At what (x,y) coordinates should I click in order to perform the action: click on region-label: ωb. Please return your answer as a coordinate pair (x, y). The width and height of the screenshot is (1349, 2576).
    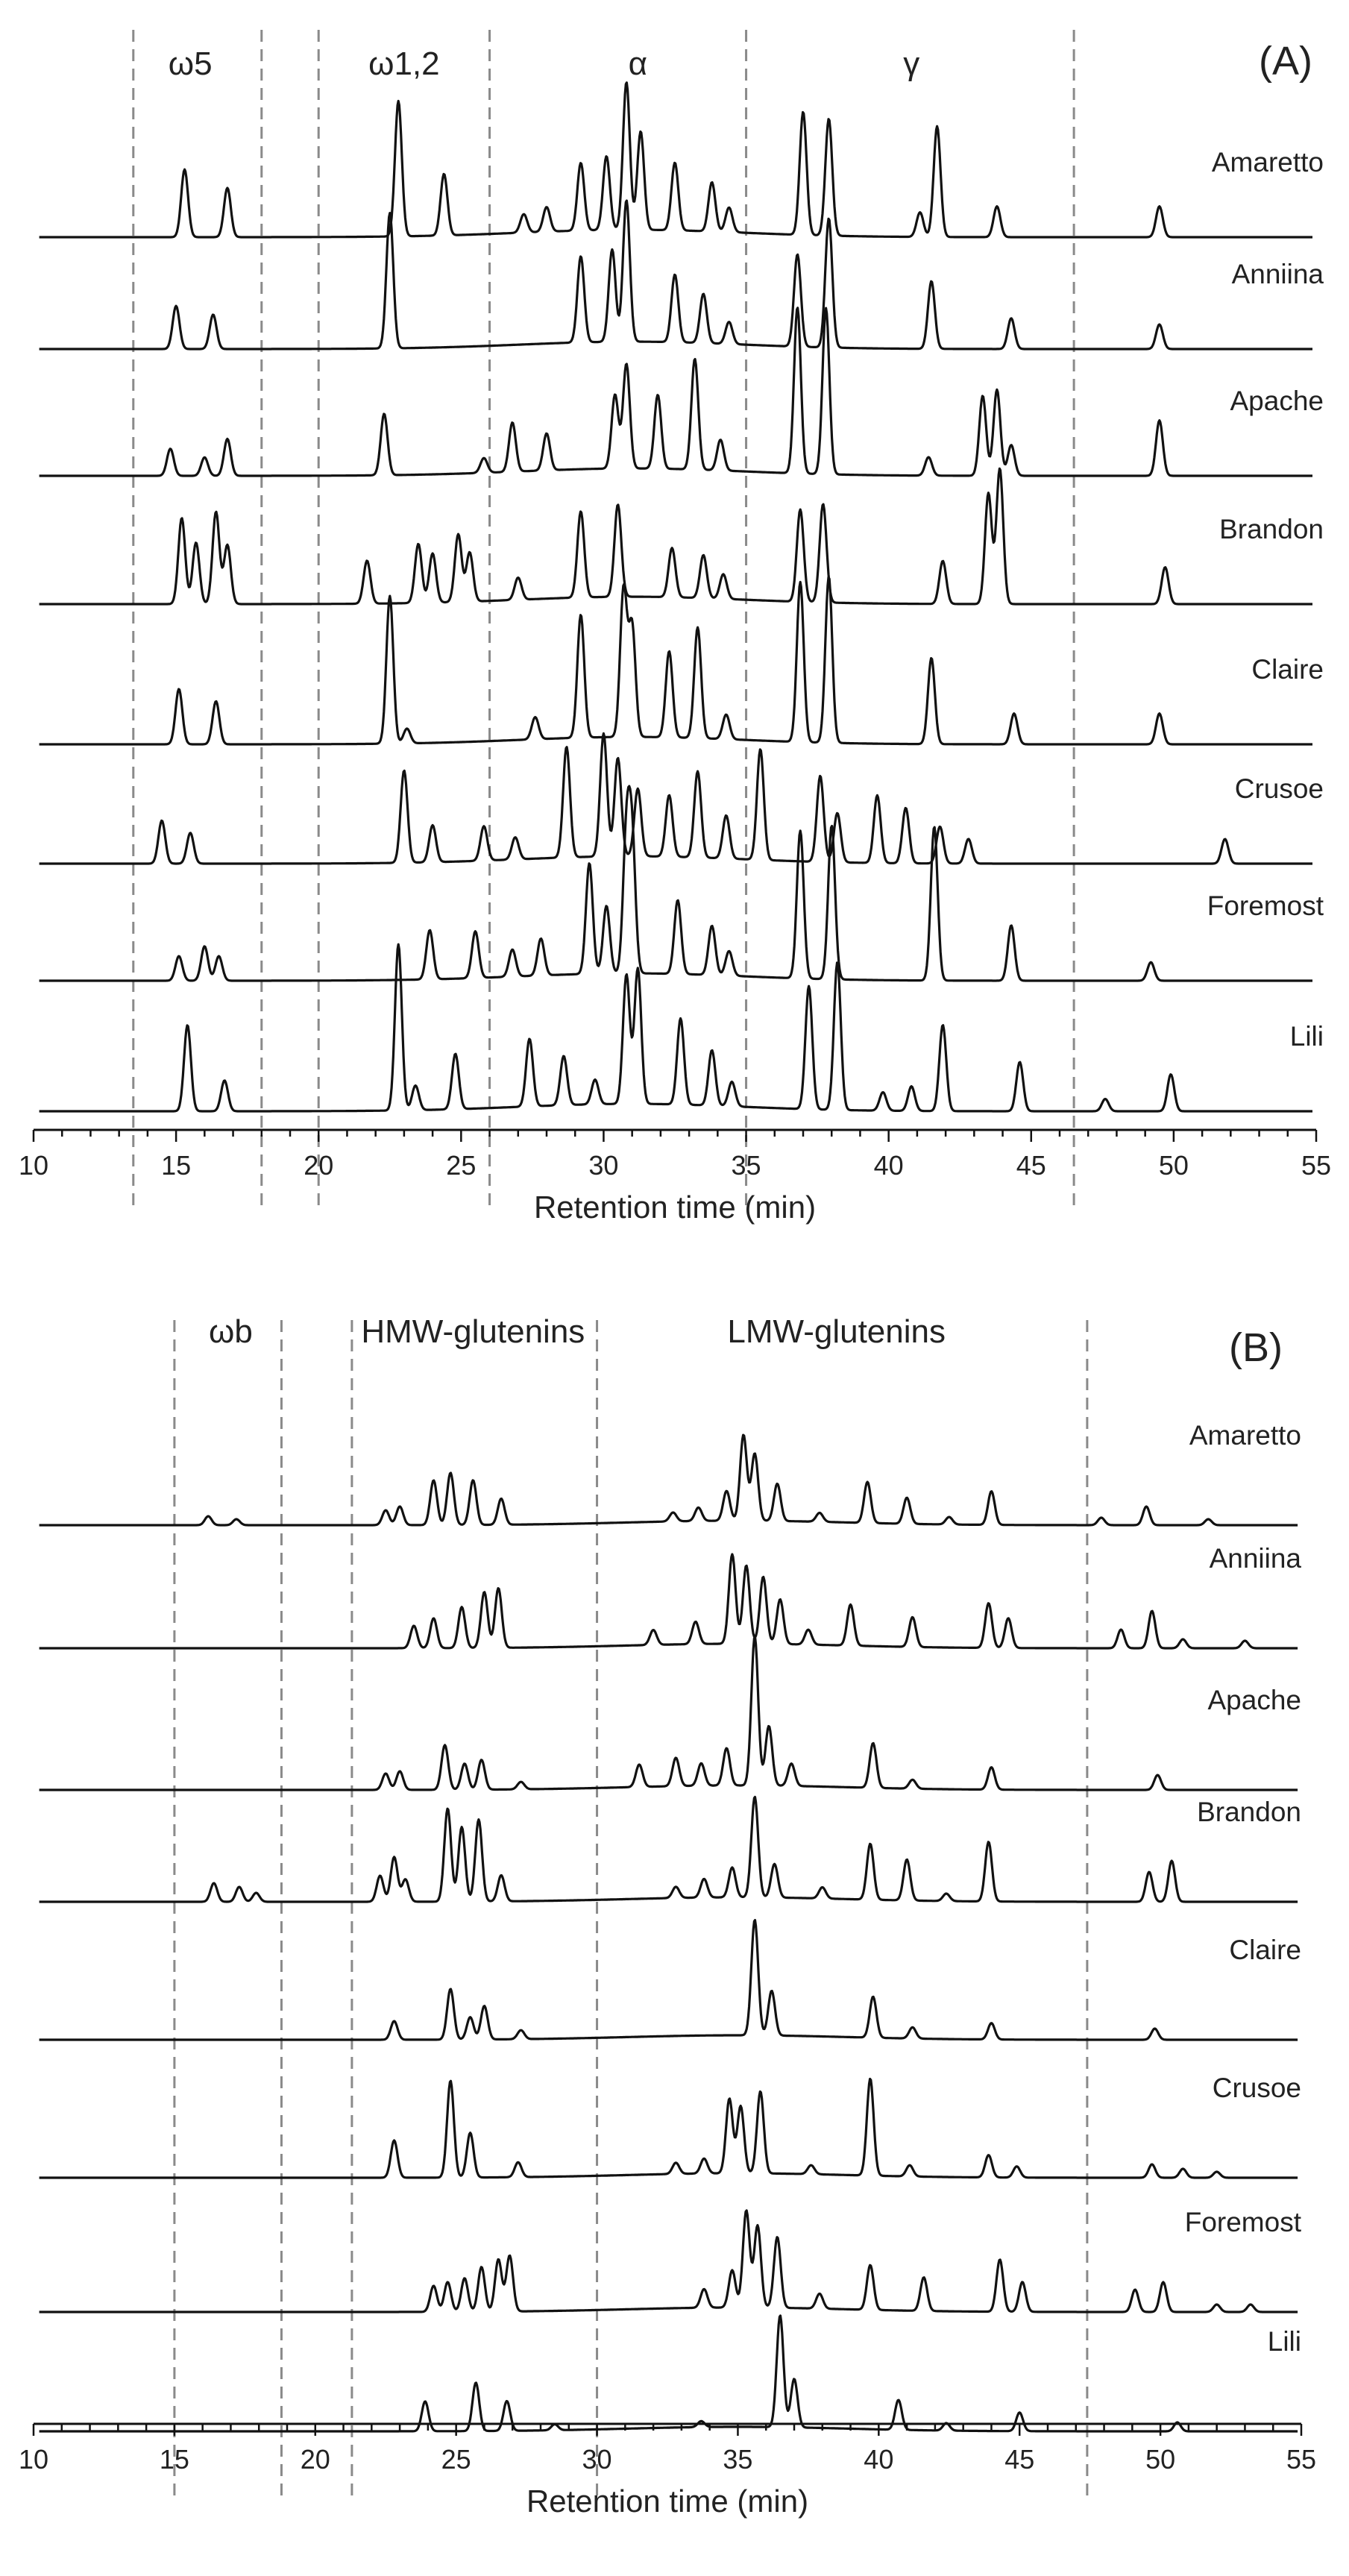
    Looking at the image, I should click on (231, 1332).